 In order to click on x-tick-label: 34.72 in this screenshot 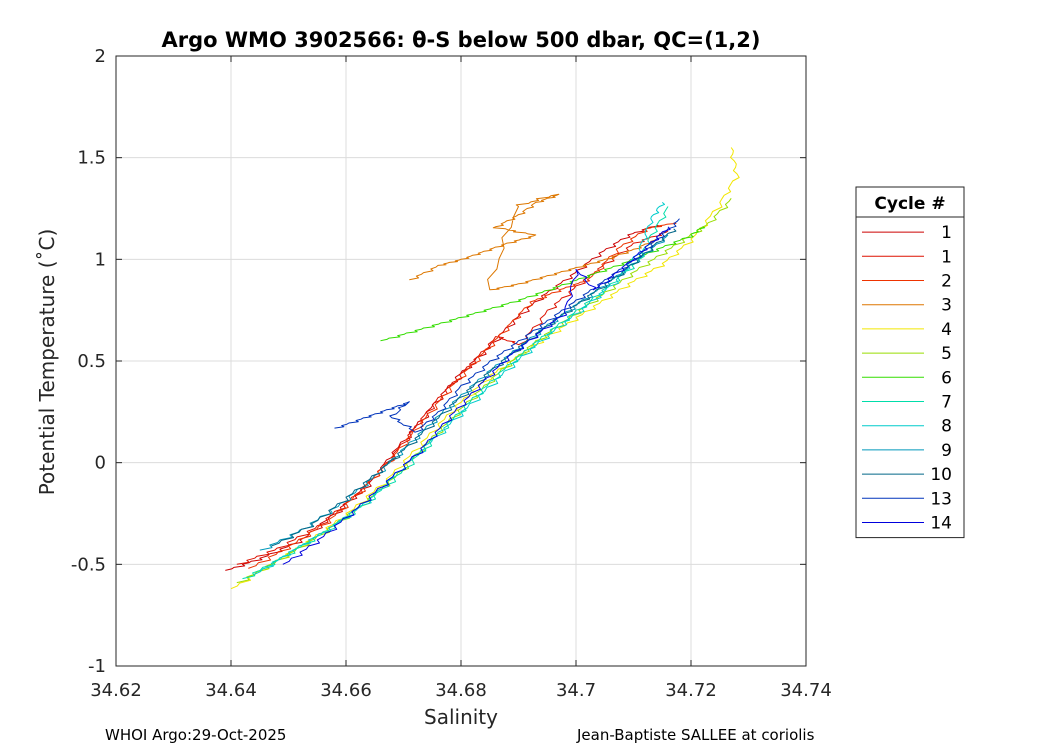, I will do `click(691, 690)`.